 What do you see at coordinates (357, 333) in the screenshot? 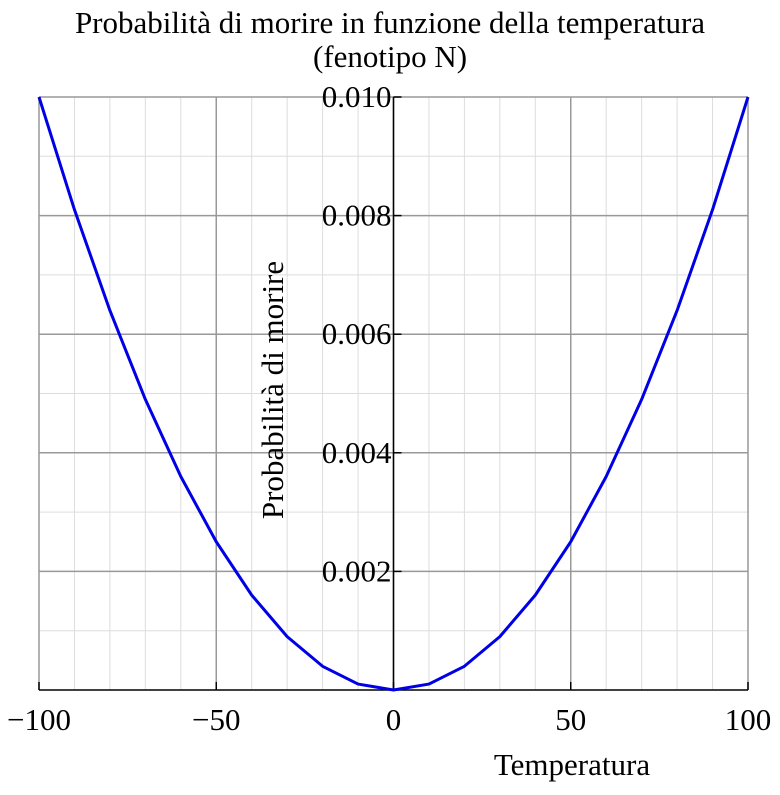
I see `y-tick-label: 0.006` at bounding box center [357, 333].